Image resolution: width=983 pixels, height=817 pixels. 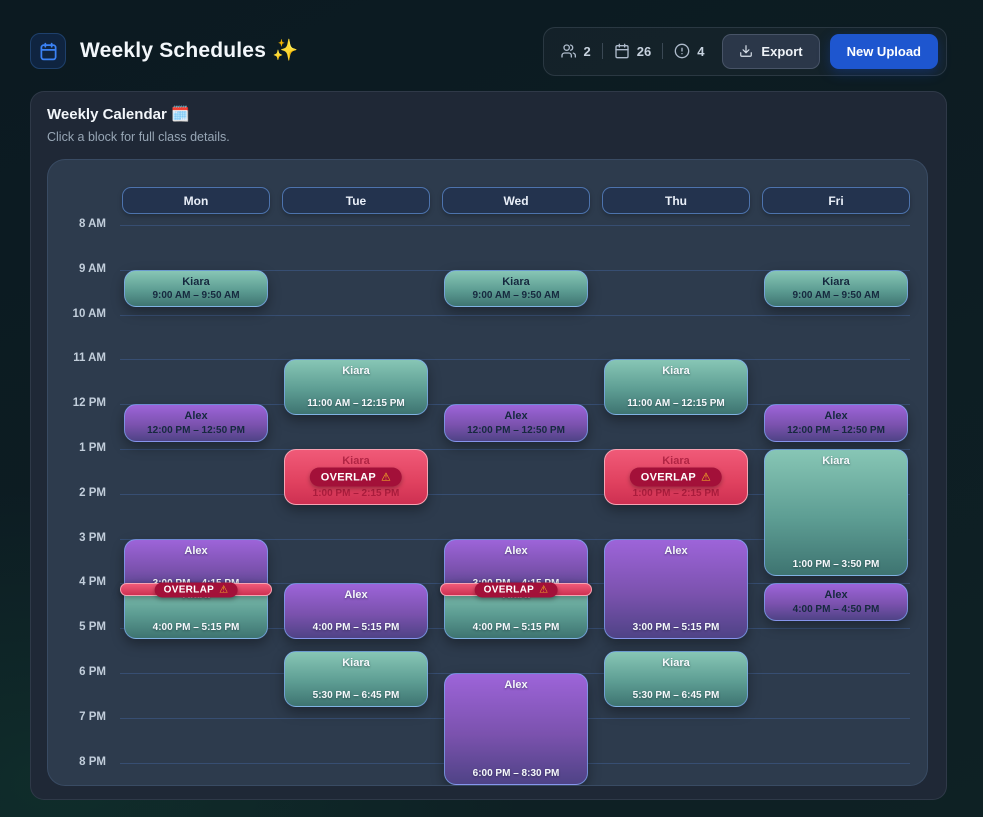 What do you see at coordinates (676, 589) in the screenshot?
I see `event-block: Alex 3:00 PM – 5:15 PM` at bounding box center [676, 589].